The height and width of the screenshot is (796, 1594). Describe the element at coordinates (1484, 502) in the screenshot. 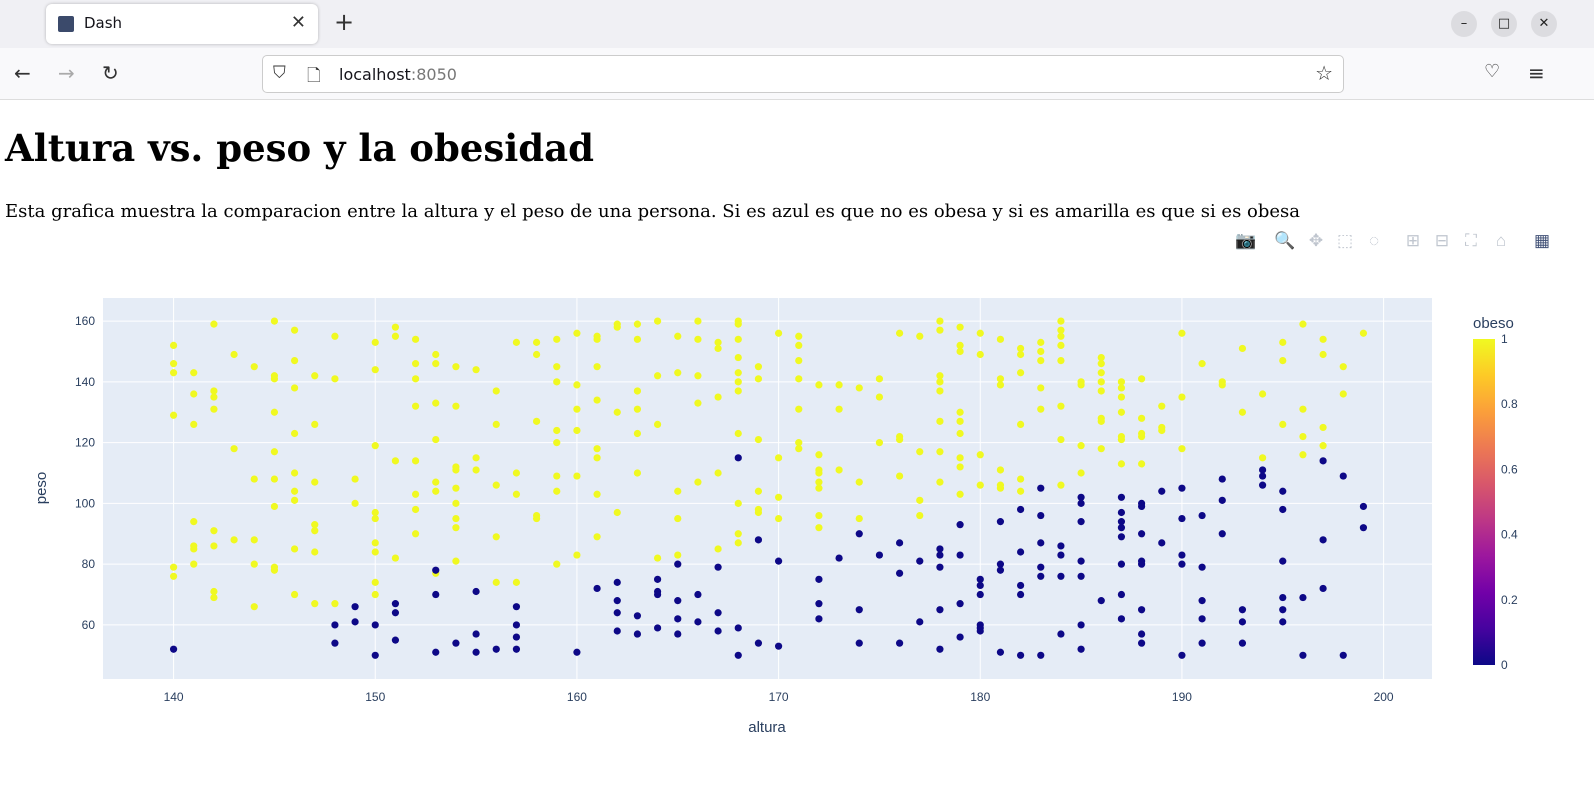

I see `colorbar` at that location.